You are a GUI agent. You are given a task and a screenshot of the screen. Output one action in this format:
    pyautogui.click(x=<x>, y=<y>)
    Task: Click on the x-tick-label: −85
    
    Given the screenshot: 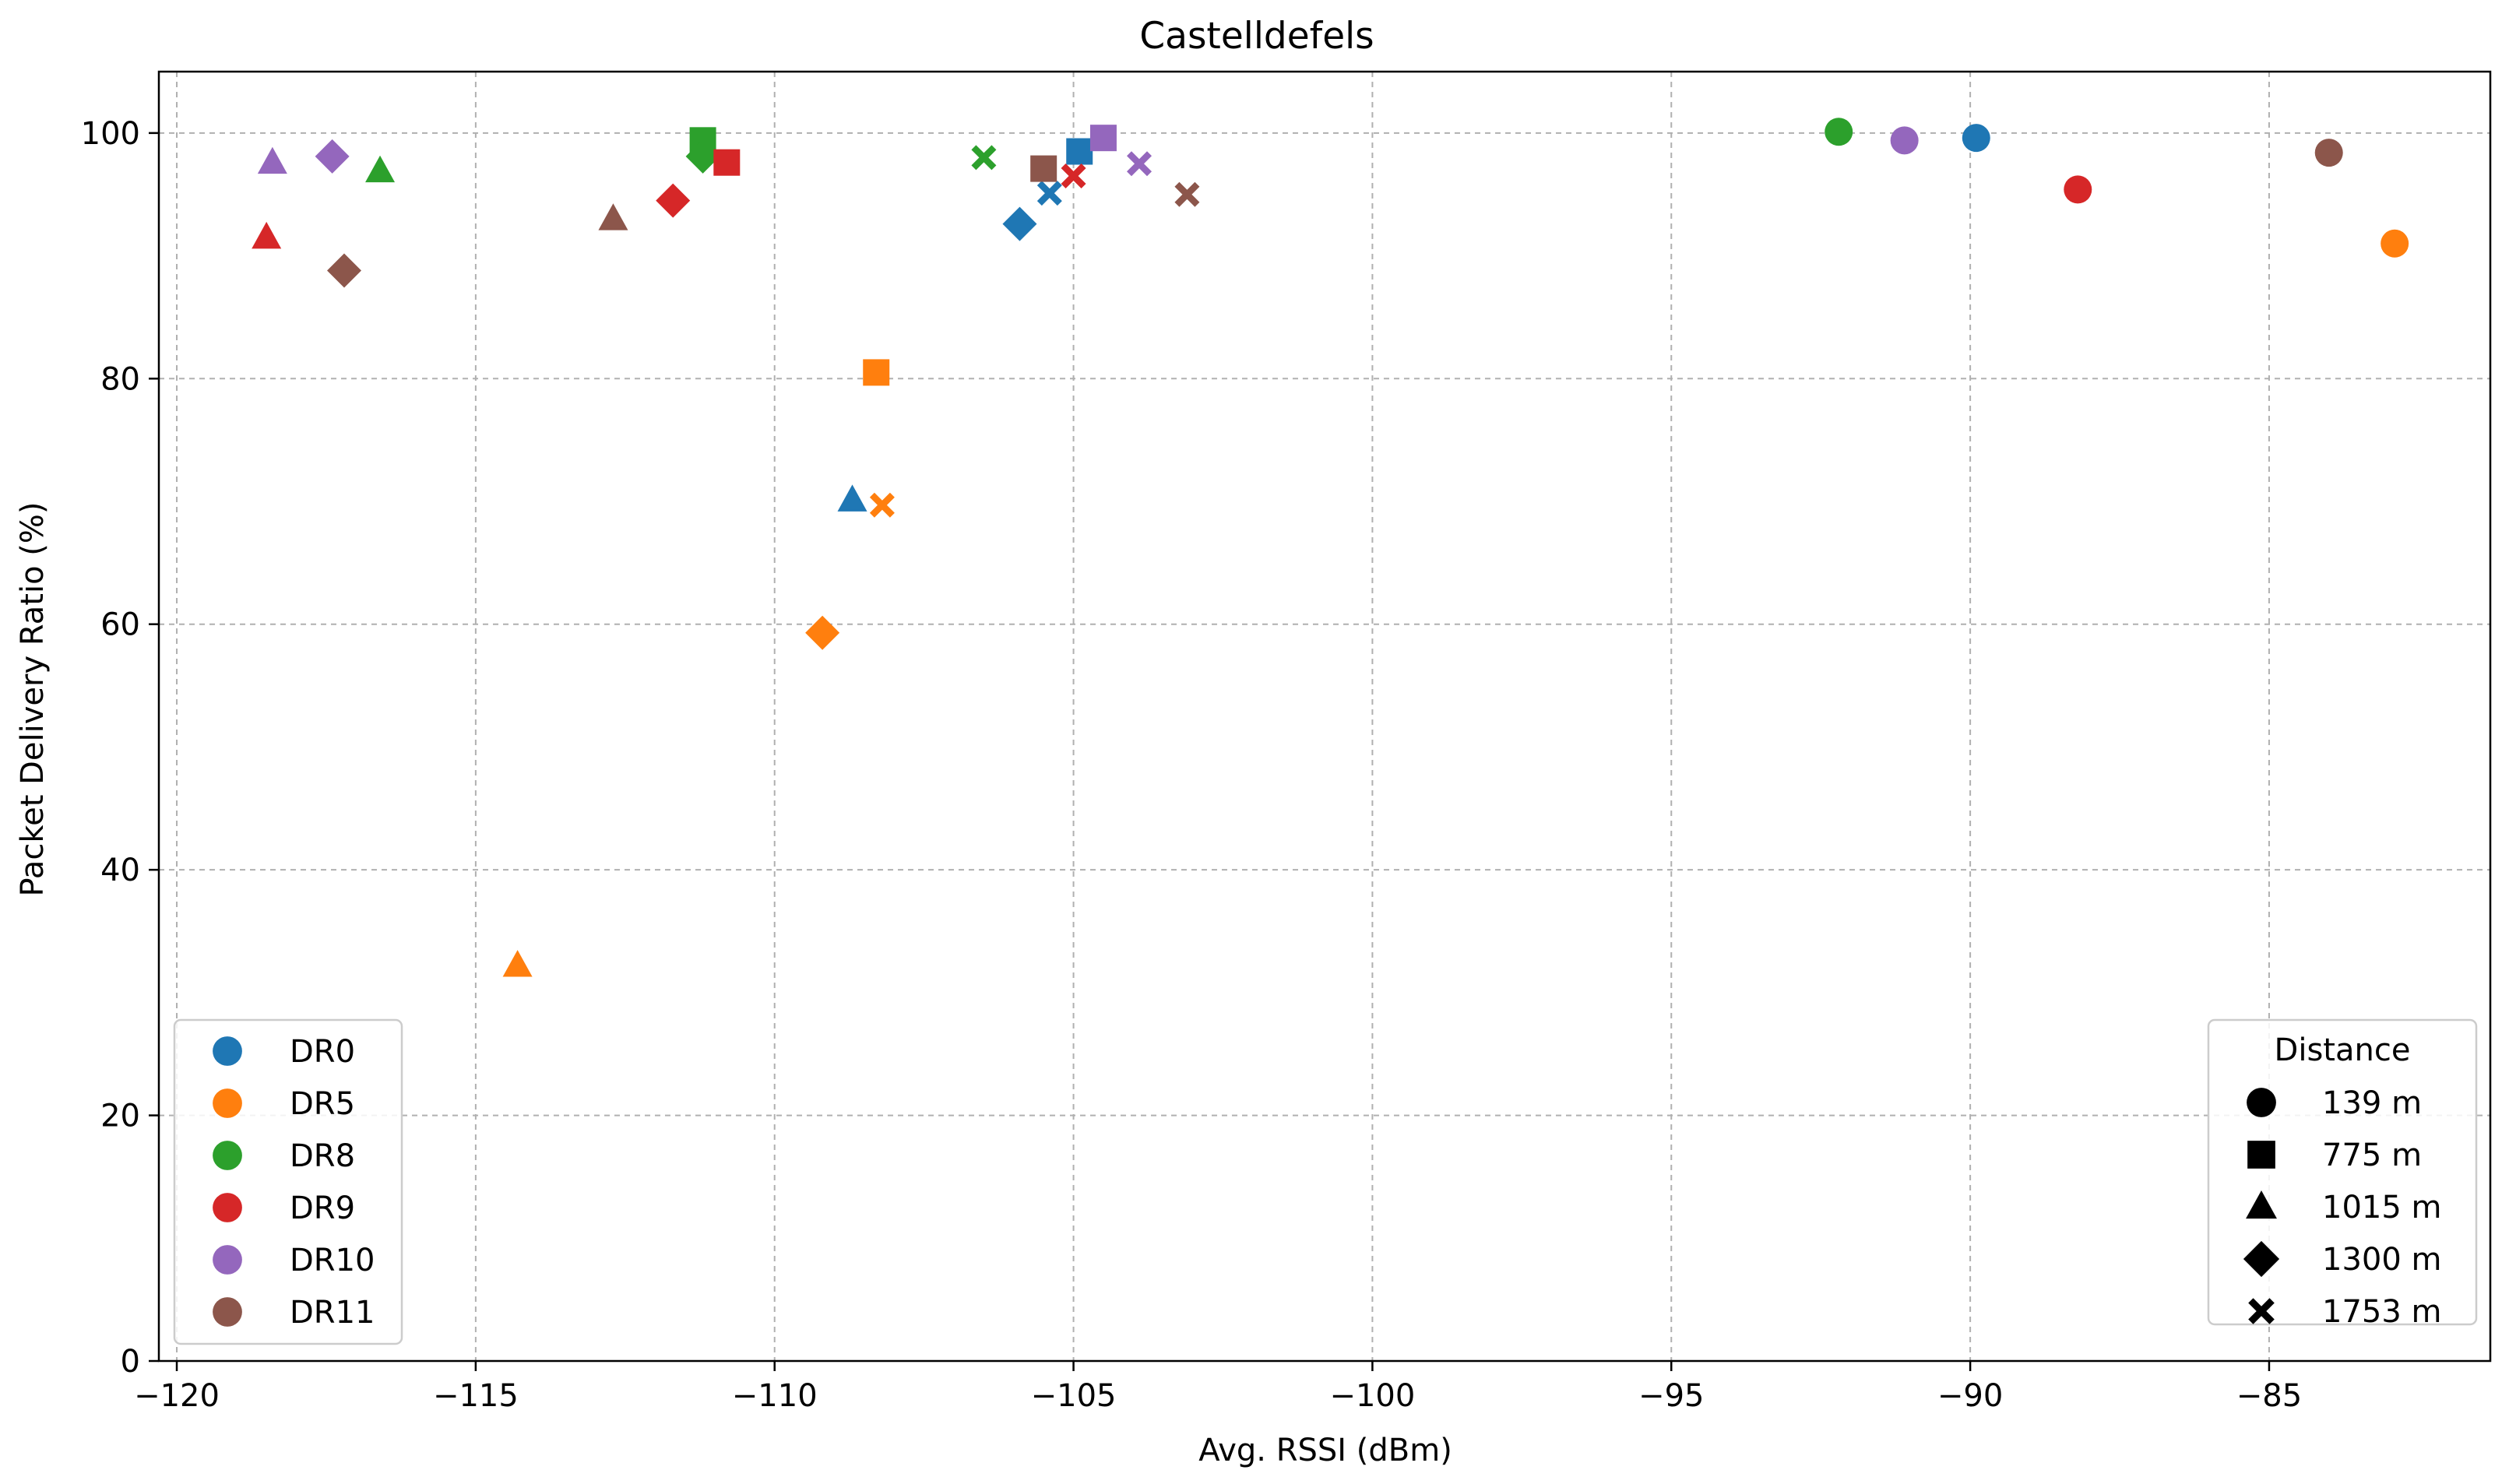 What is the action you would take?
    pyautogui.click(x=2269, y=1396)
    